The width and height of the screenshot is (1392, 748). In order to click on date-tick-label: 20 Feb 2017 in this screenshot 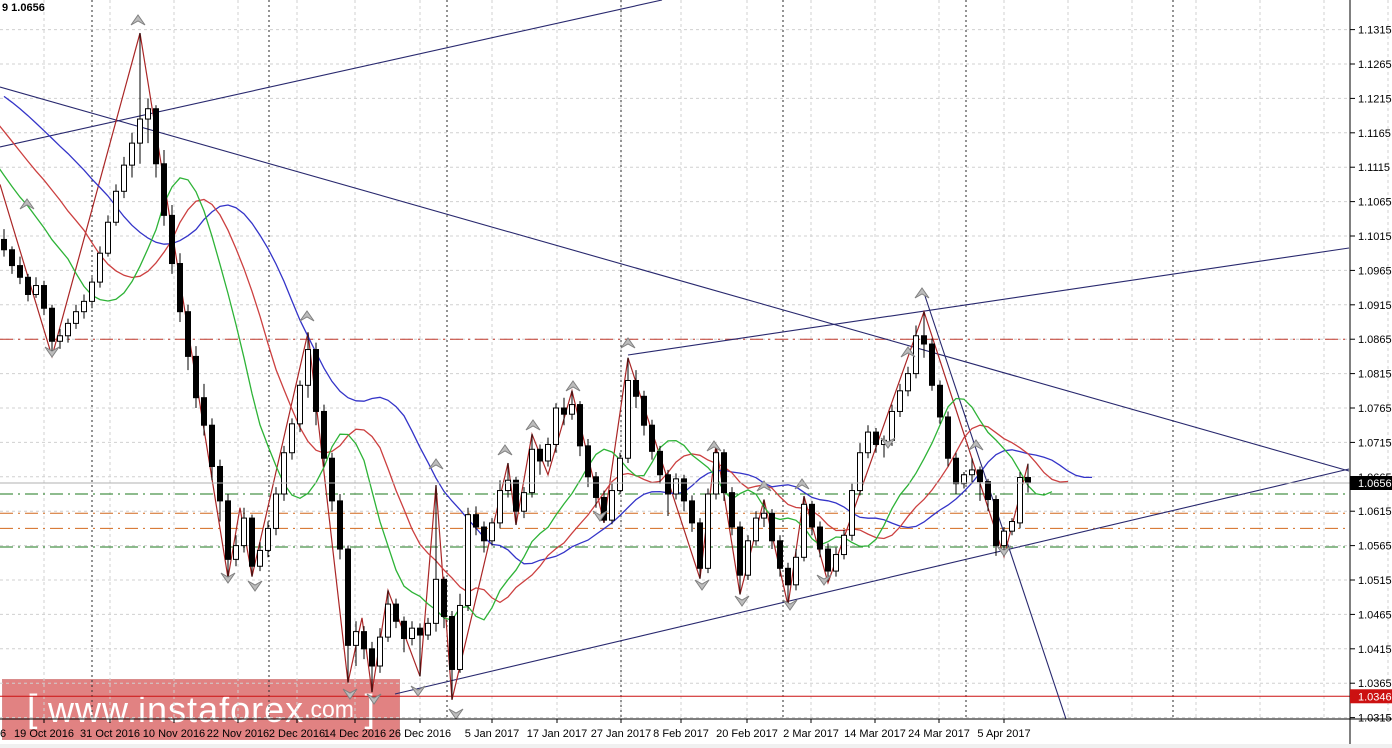, I will do `click(747, 734)`.